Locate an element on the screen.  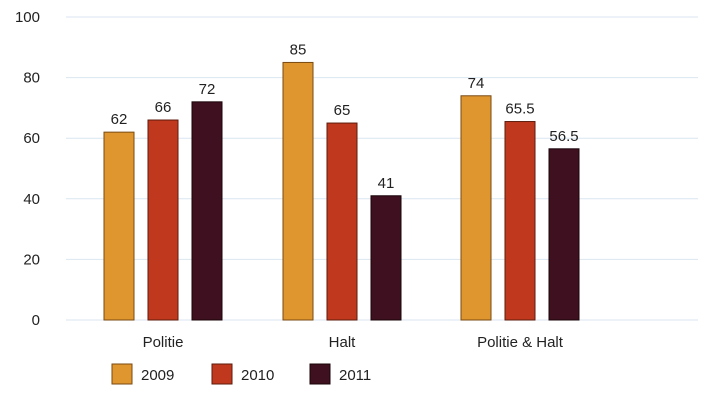
legend-label: 2010 is located at coordinates (257, 375).